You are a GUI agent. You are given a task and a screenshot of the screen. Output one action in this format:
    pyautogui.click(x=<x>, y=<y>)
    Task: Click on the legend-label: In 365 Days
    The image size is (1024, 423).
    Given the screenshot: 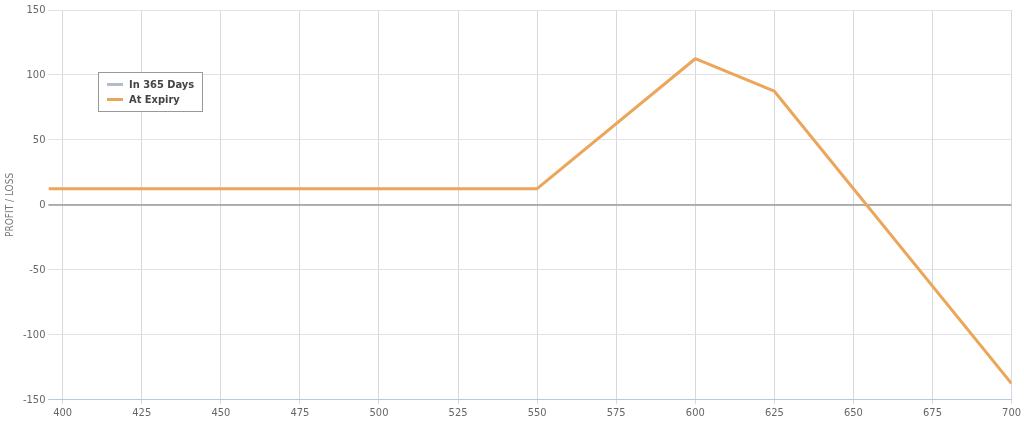 What is the action you would take?
    pyautogui.click(x=162, y=84)
    